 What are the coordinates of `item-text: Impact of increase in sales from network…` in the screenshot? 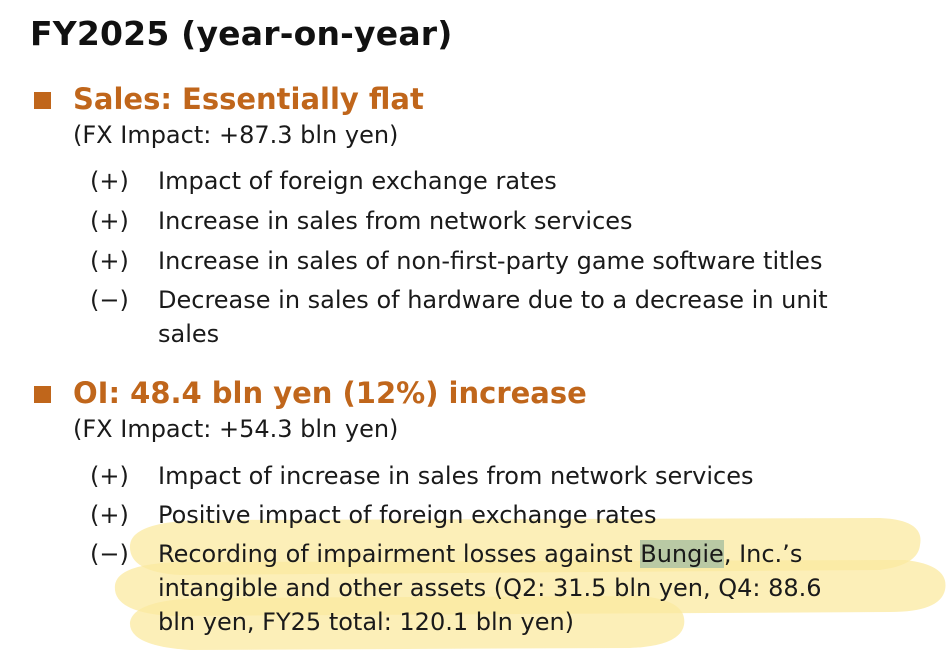 It's located at (456, 476).